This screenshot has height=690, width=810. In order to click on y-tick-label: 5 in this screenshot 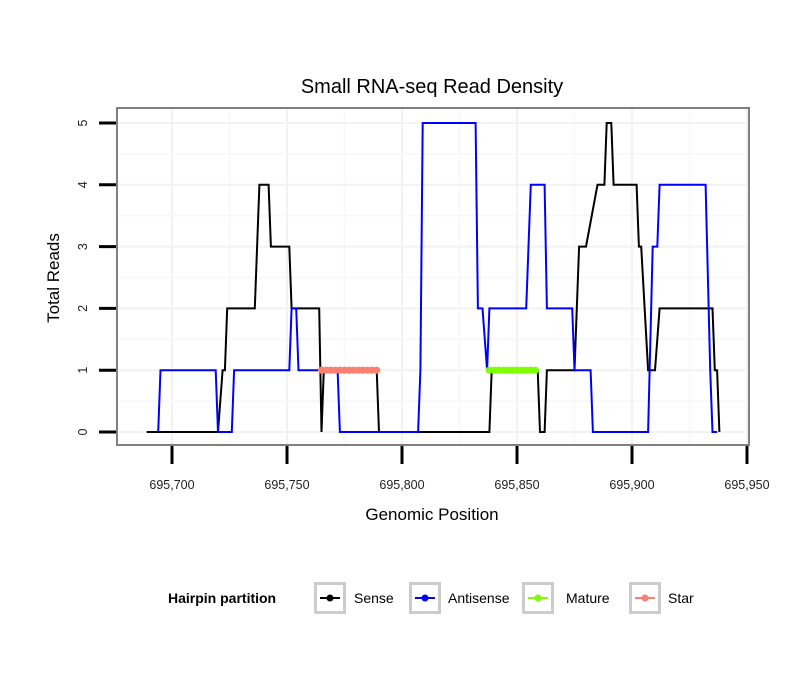, I will do `click(83, 122)`.